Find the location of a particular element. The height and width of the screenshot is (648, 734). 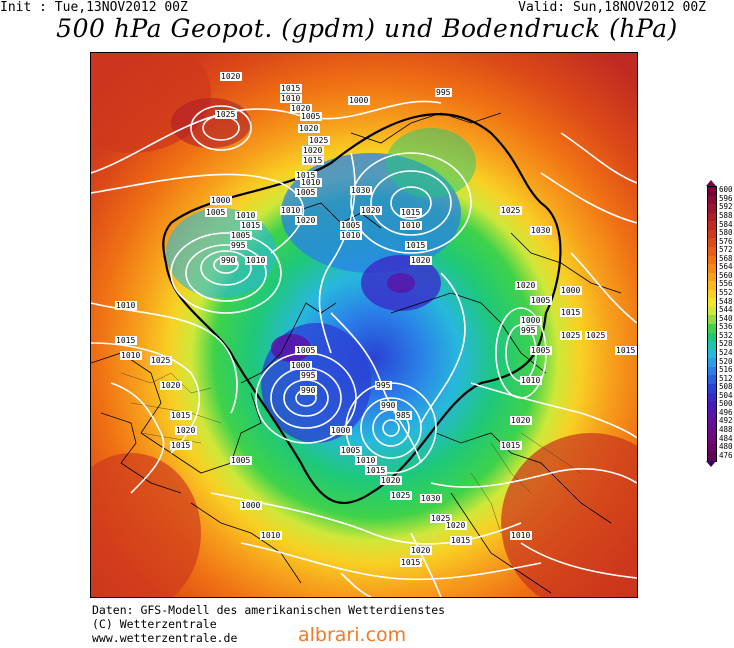

legend-label: 580 is located at coordinates (726, 233).